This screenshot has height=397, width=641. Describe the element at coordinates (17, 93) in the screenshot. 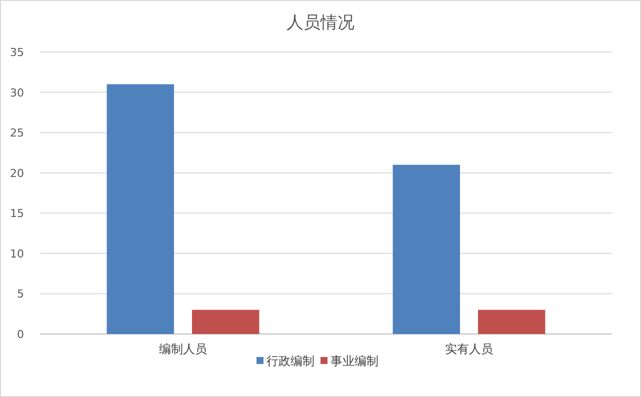

I see `y-tick-label: 30` at that location.